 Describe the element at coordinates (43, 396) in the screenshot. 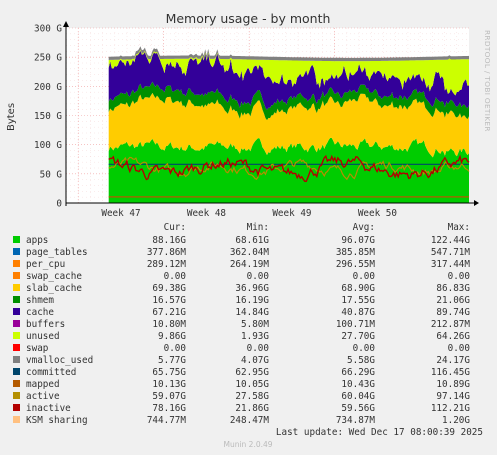

I see `legend-name: active` at that location.